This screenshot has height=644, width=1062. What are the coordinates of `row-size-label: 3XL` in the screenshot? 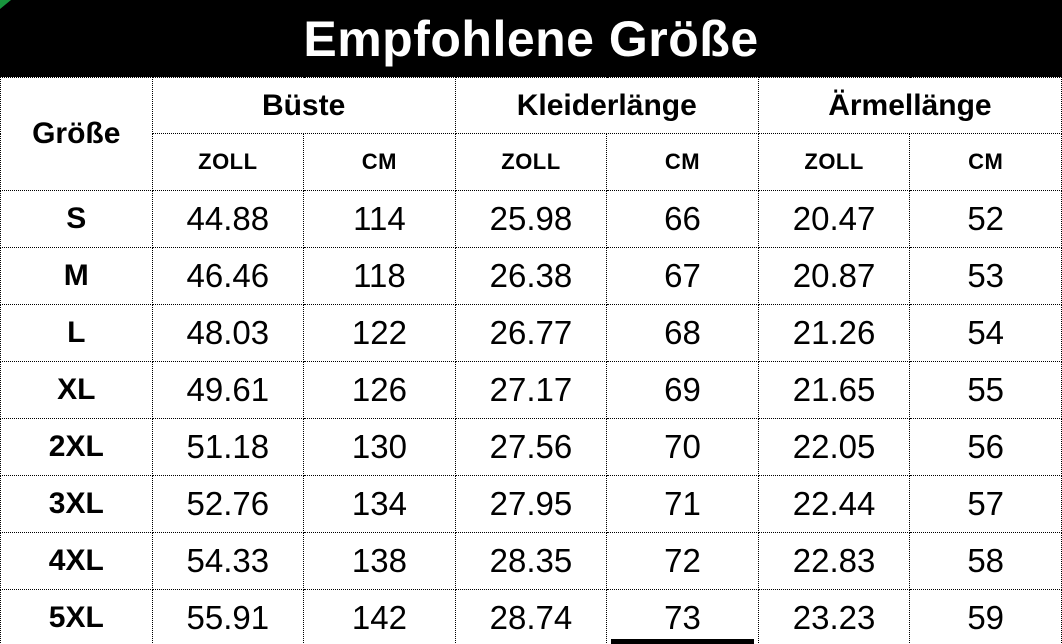 It's located at (76, 504).